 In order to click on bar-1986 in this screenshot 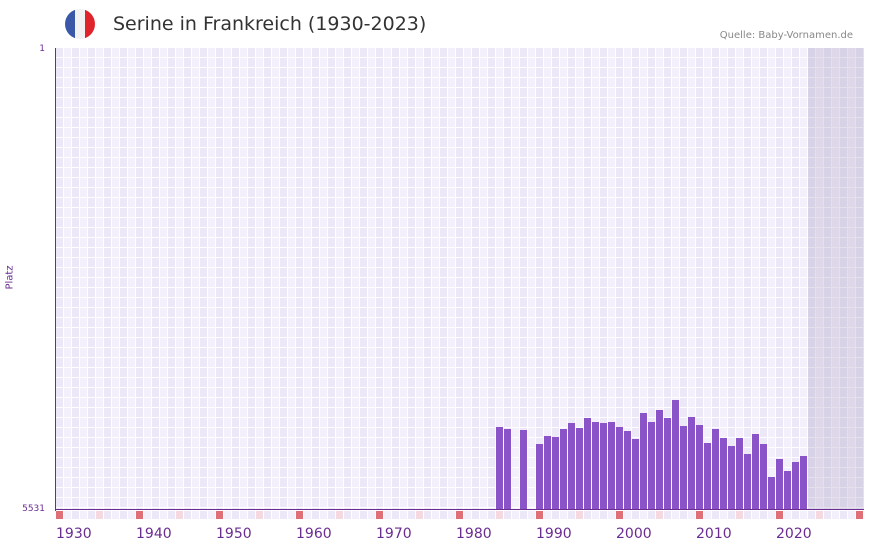, I will do `click(507, 469)`.